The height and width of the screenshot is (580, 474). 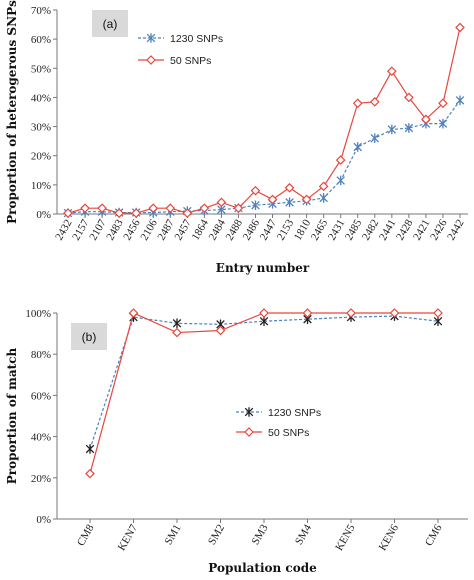 I want to click on x-axis-title: Population code, so click(x=262, y=568).